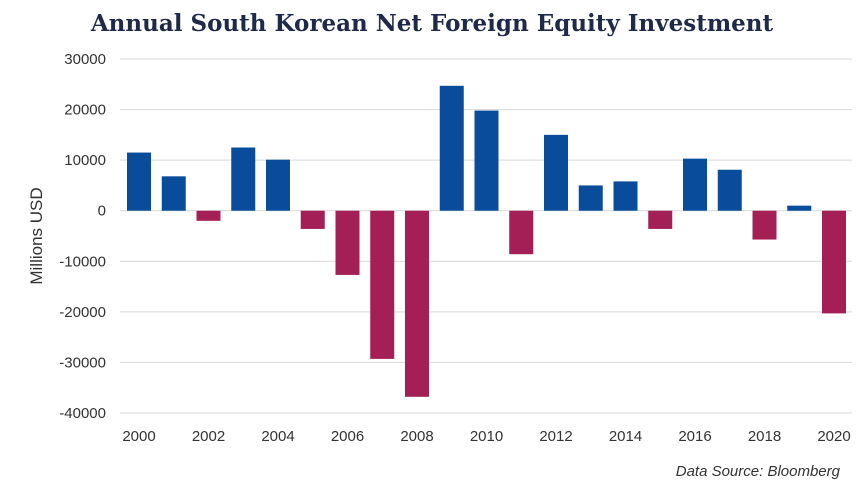 This screenshot has height=487, width=864. I want to click on x-tick-label: 2012, so click(555, 436).